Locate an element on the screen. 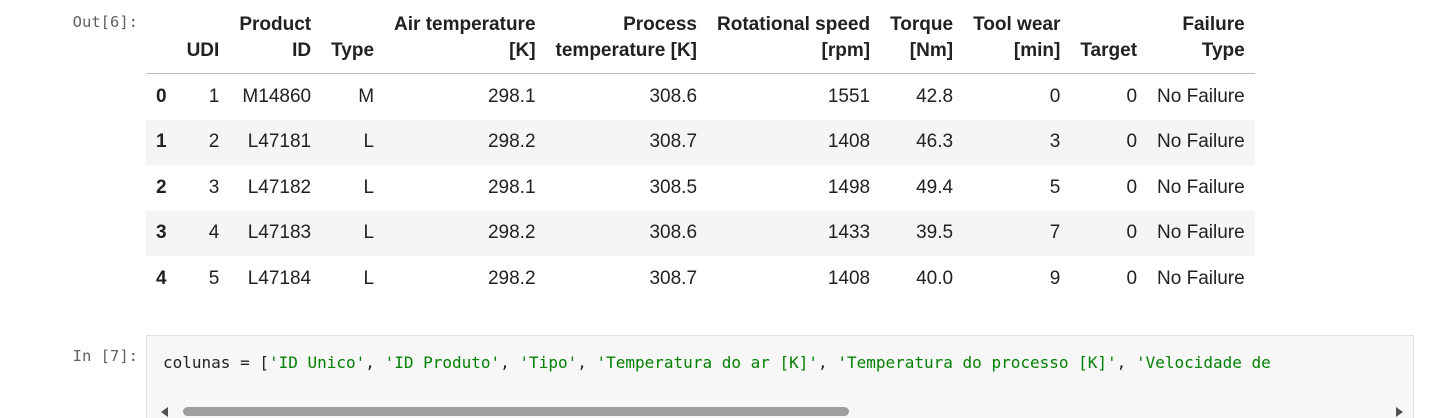 The width and height of the screenshot is (1447, 418). scroll-left-arrow-icon is located at coordinates (164, 412).